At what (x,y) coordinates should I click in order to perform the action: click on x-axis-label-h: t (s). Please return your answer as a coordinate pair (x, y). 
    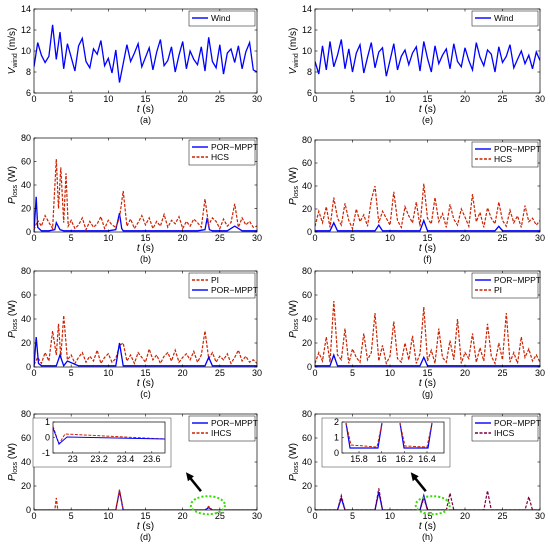
    Looking at the image, I should click on (427, 526).